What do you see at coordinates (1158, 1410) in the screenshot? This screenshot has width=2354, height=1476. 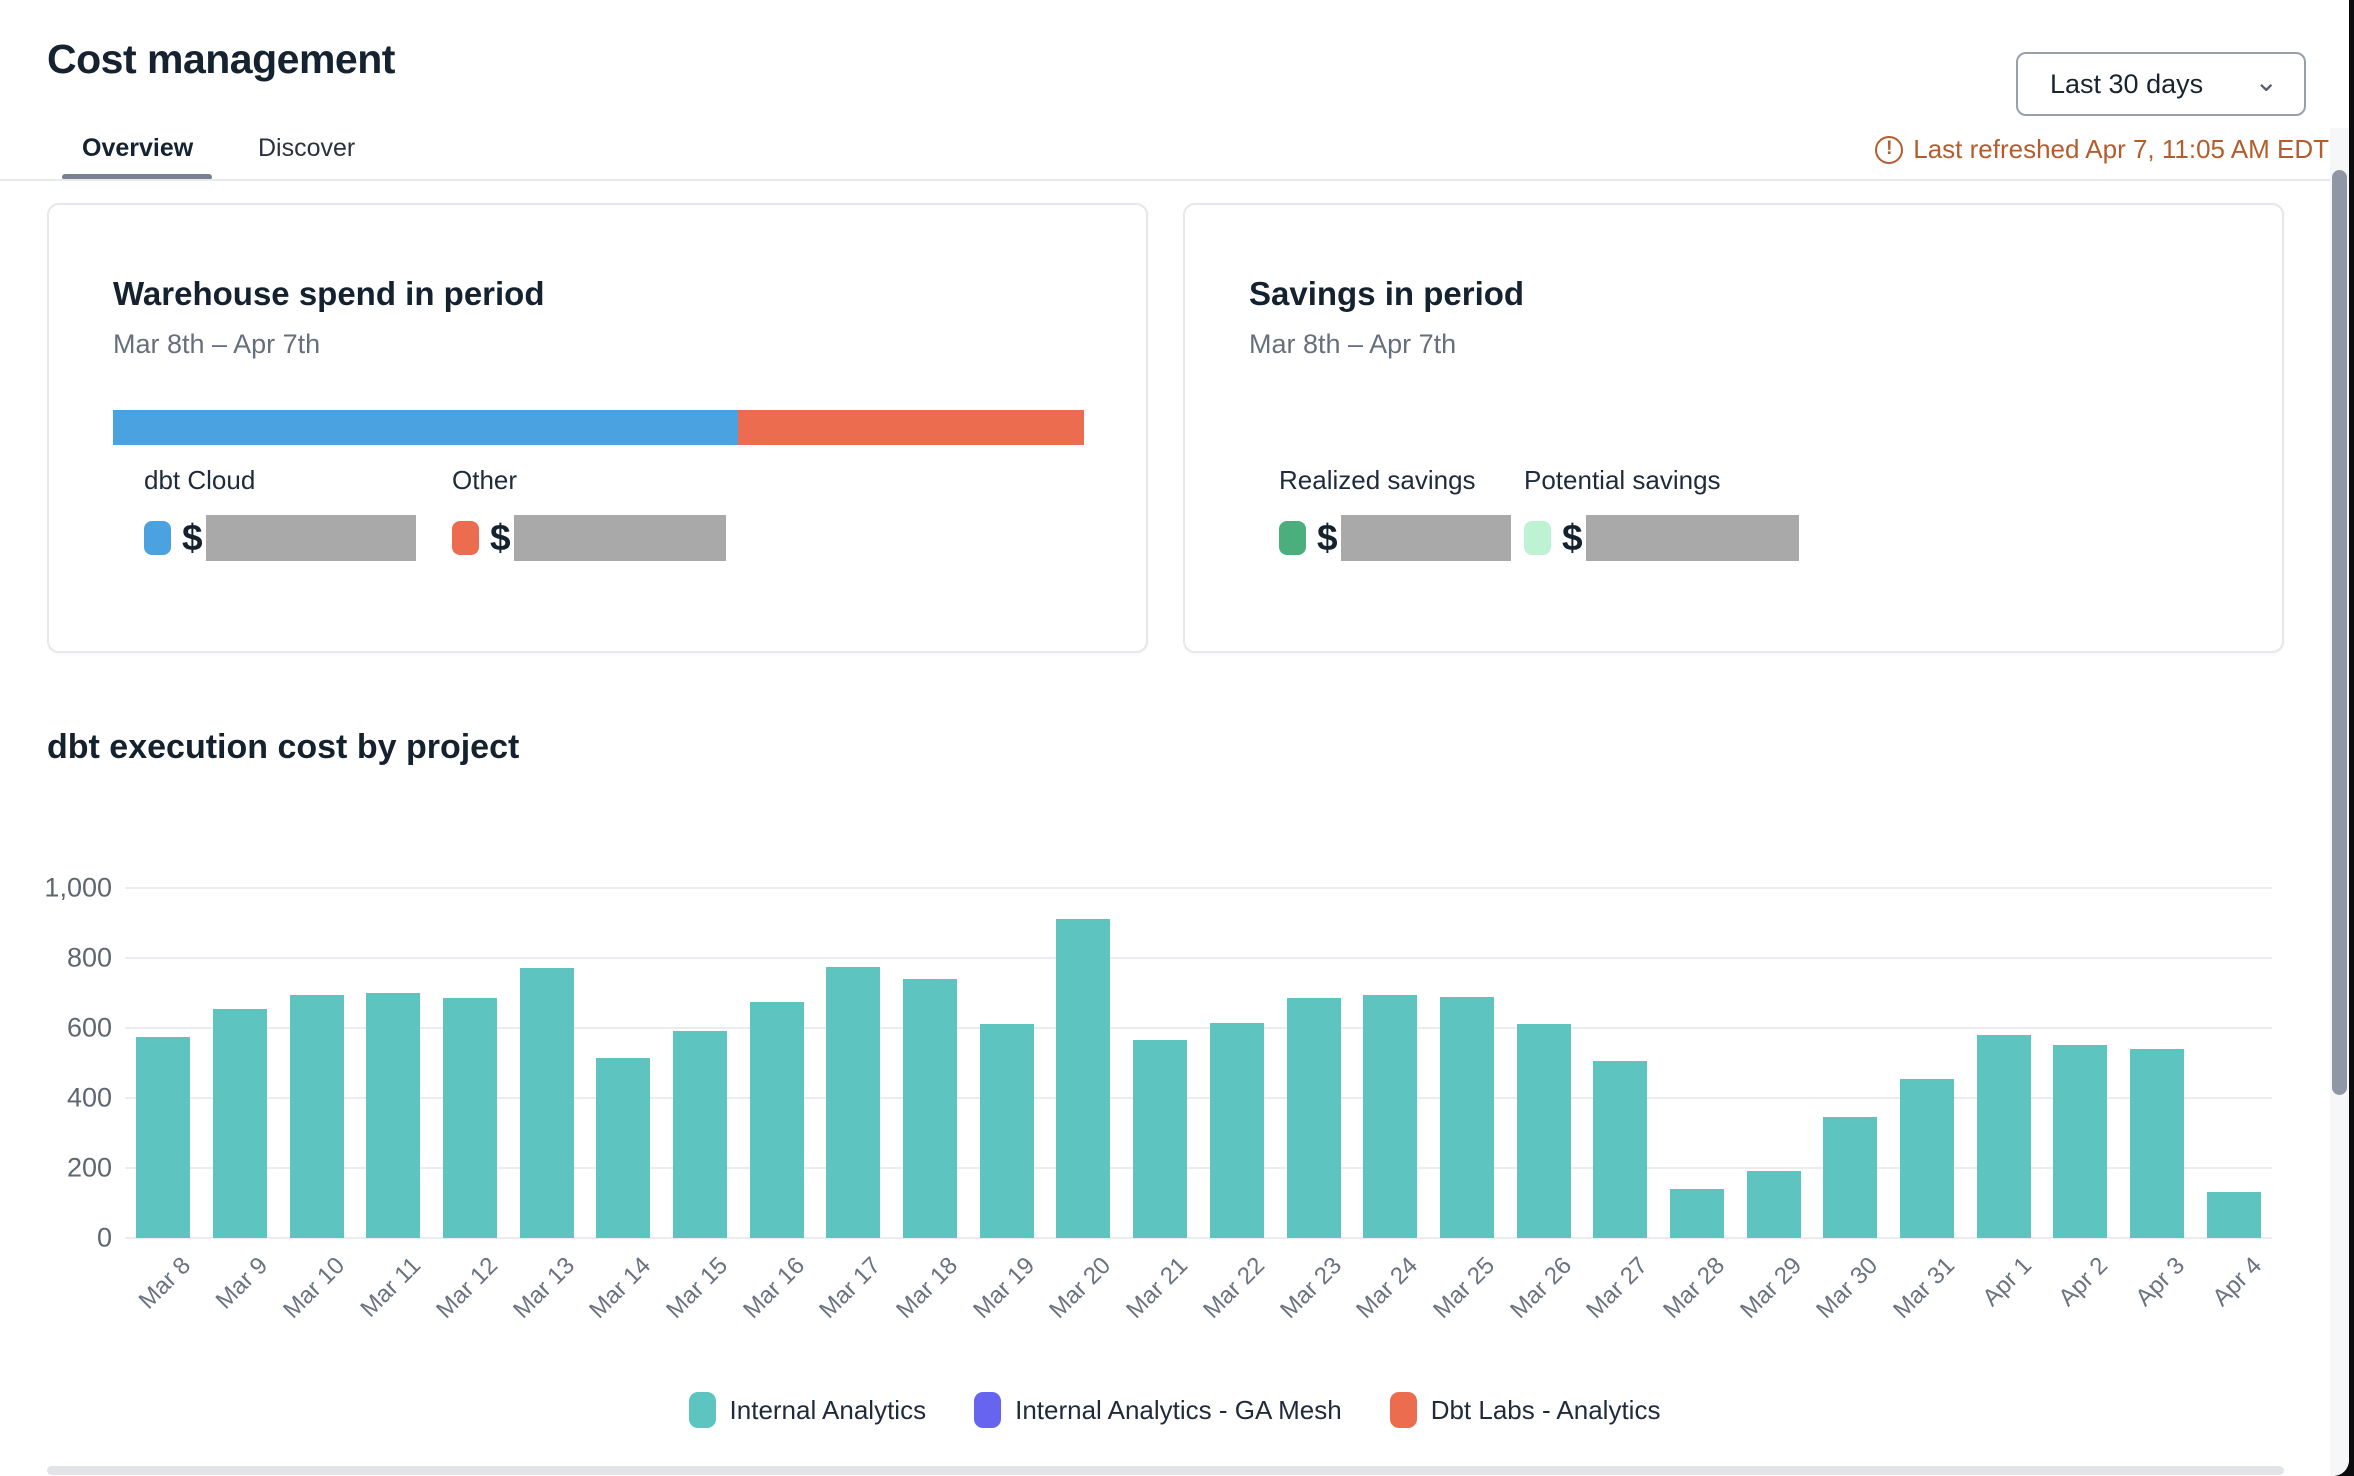 I see `legend-item-internal-analytics-ga-mesh: Internal Analytics - GA Mesh` at bounding box center [1158, 1410].